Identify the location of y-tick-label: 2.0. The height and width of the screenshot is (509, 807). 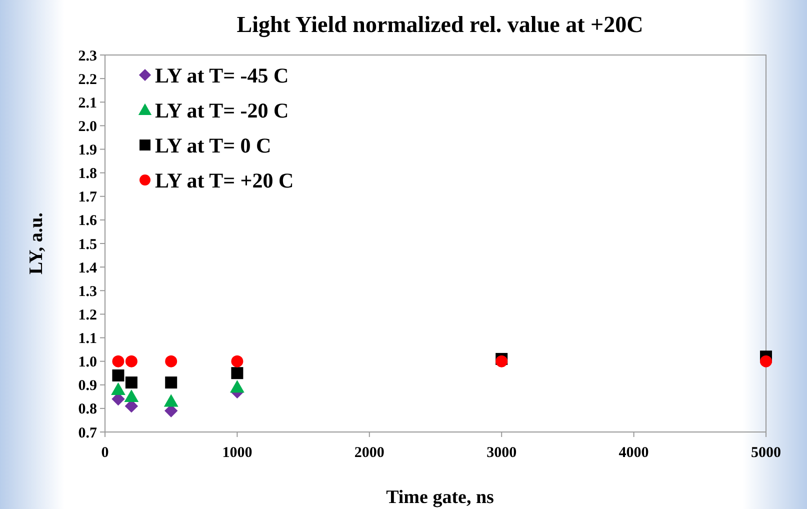
(87, 126).